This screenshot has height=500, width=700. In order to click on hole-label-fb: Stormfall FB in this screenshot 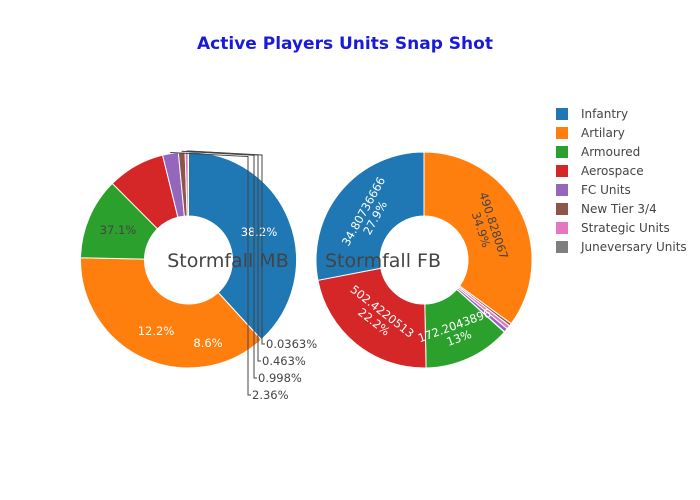, I will do `click(383, 261)`.